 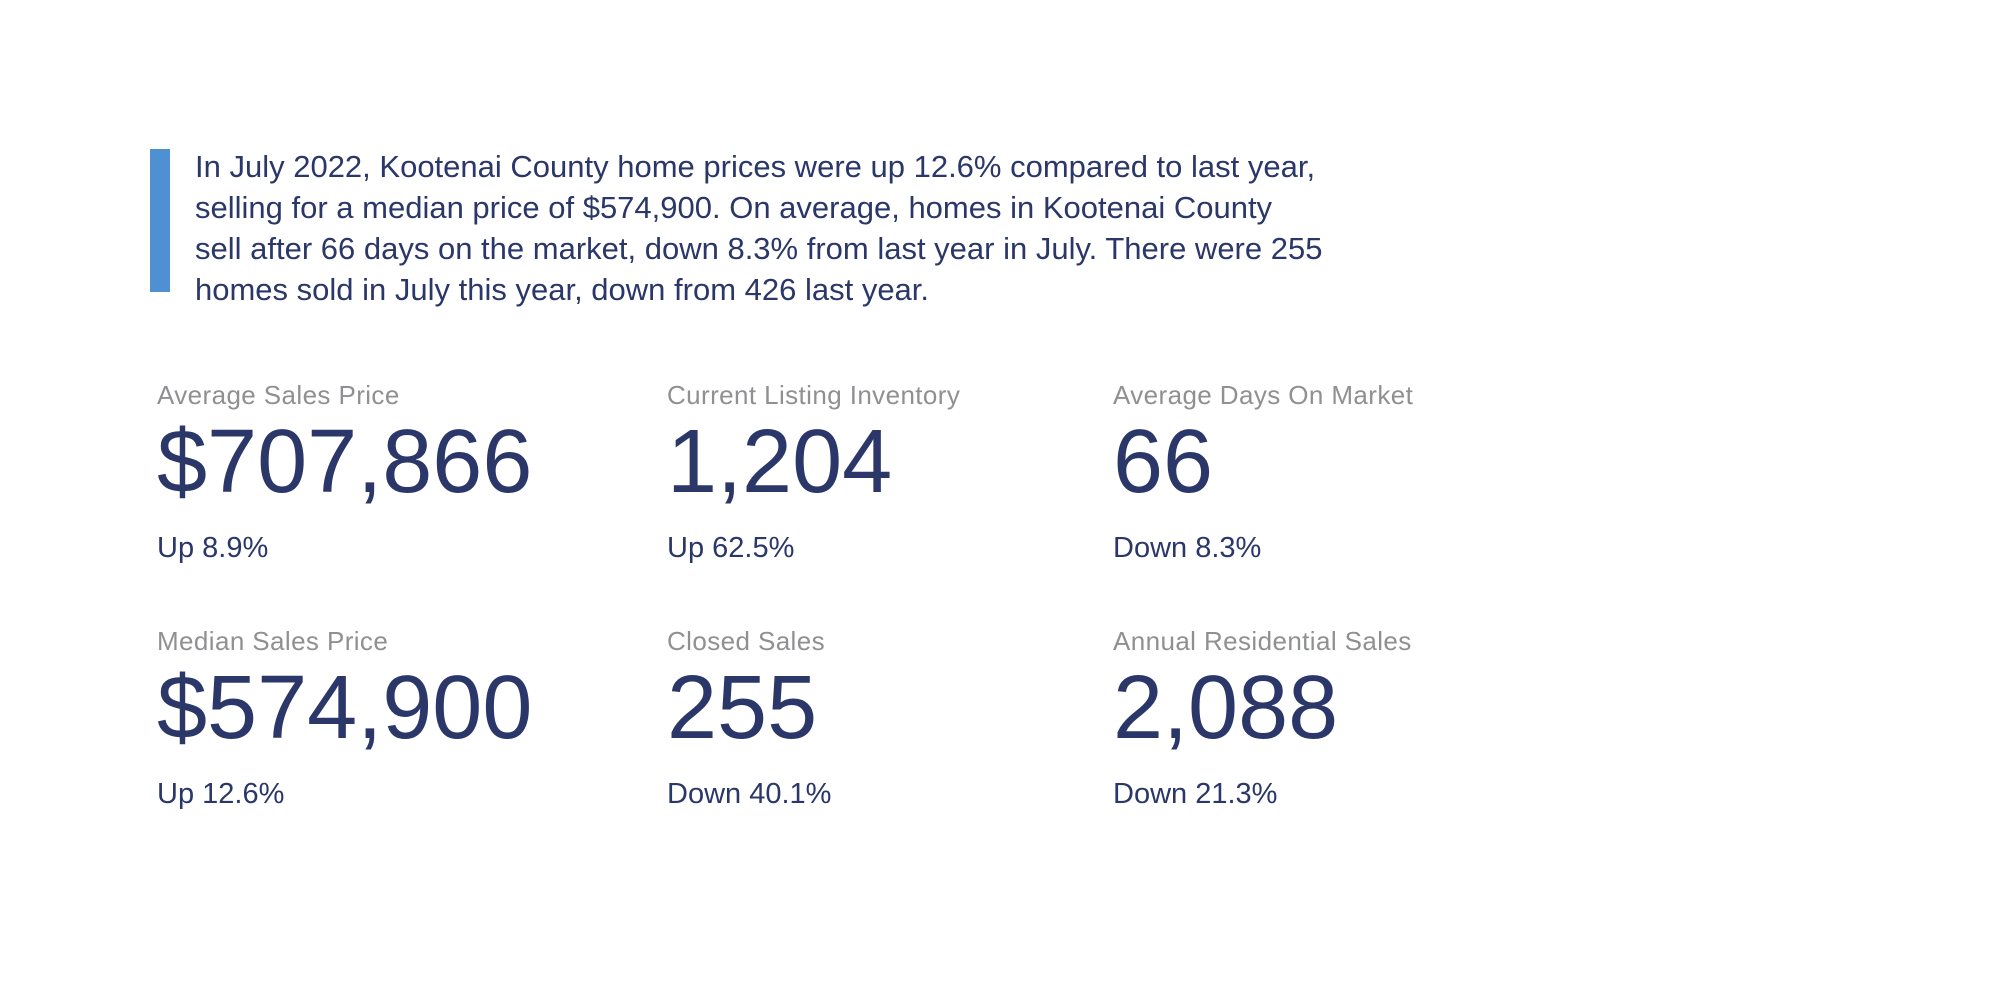 I want to click on stat-label: Closed Sales, so click(x=746, y=641).